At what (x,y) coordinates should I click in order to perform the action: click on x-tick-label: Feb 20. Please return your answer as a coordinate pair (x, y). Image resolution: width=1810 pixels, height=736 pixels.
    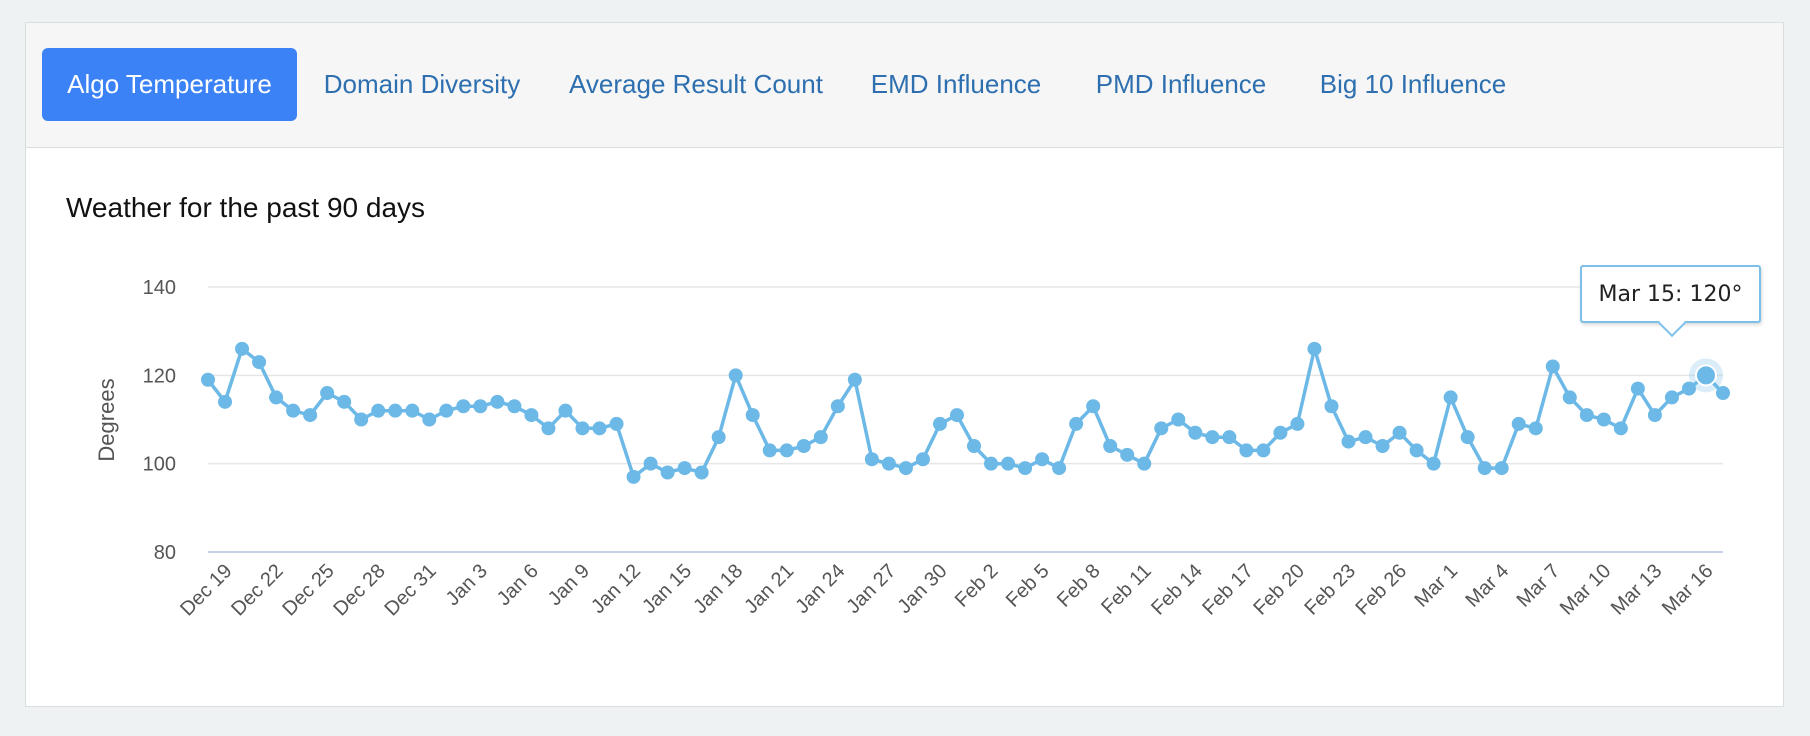
    Looking at the image, I should click on (1279, 590).